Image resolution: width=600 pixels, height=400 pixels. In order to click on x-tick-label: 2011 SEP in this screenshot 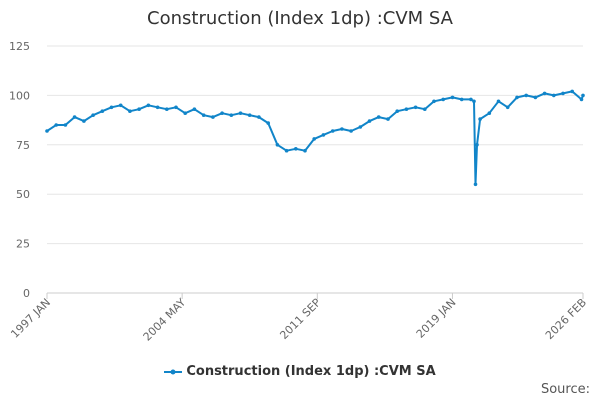, I will do `click(300, 319)`.